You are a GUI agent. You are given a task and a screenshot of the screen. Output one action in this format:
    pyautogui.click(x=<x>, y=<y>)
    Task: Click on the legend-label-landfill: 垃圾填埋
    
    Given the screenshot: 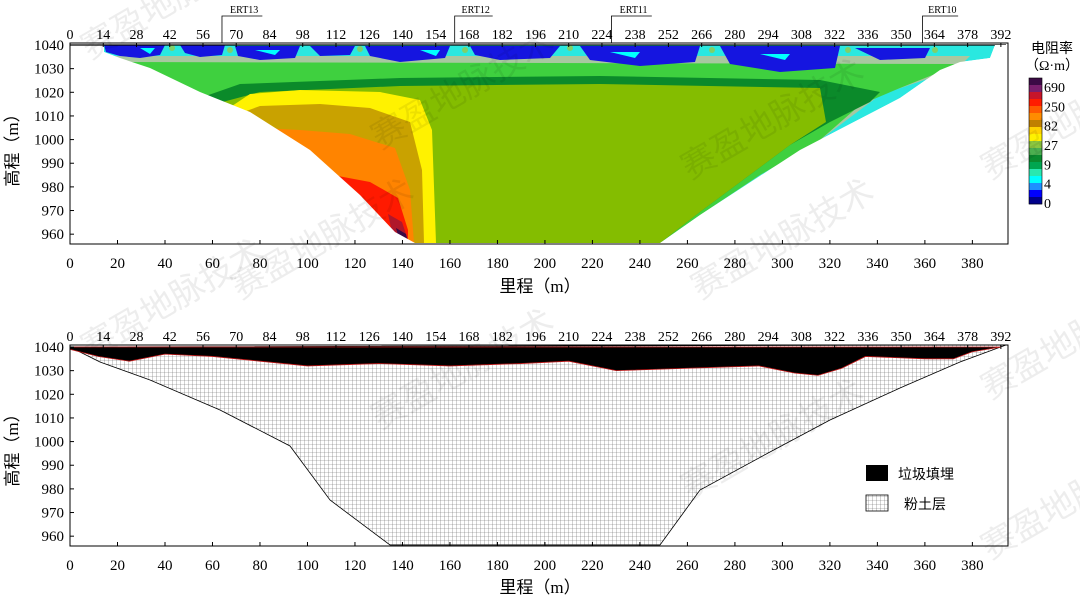 What is the action you would take?
    pyautogui.click(x=926, y=475)
    